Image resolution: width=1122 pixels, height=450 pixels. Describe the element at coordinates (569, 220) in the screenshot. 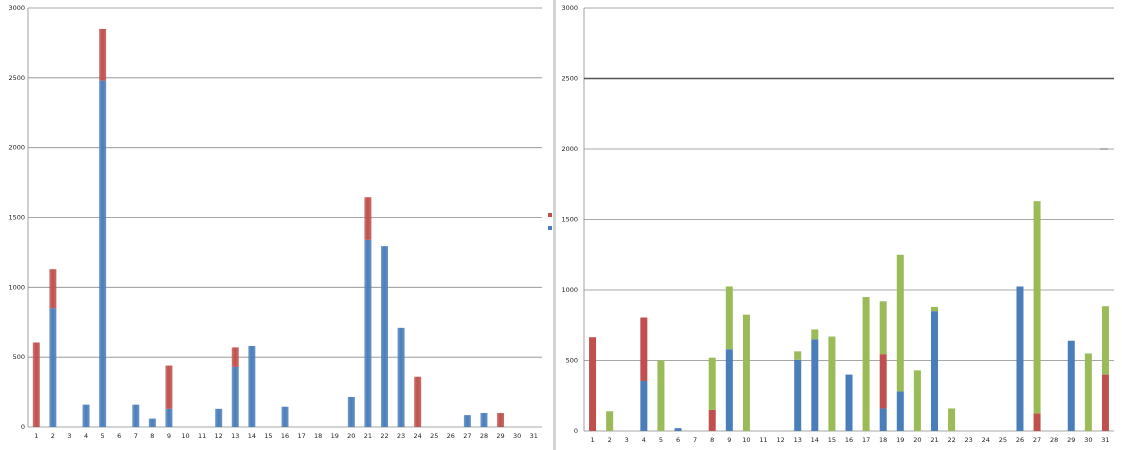

I see `y-tick-label: 1500` at that location.